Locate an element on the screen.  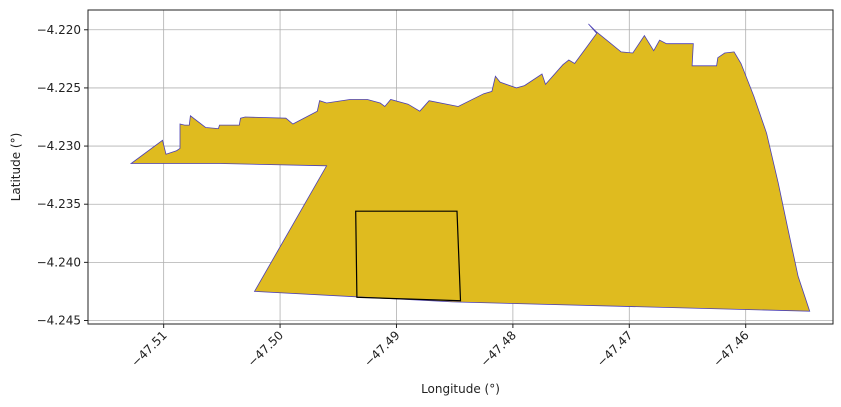
x-axis-label: Longitude (°) is located at coordinates (460, 389).